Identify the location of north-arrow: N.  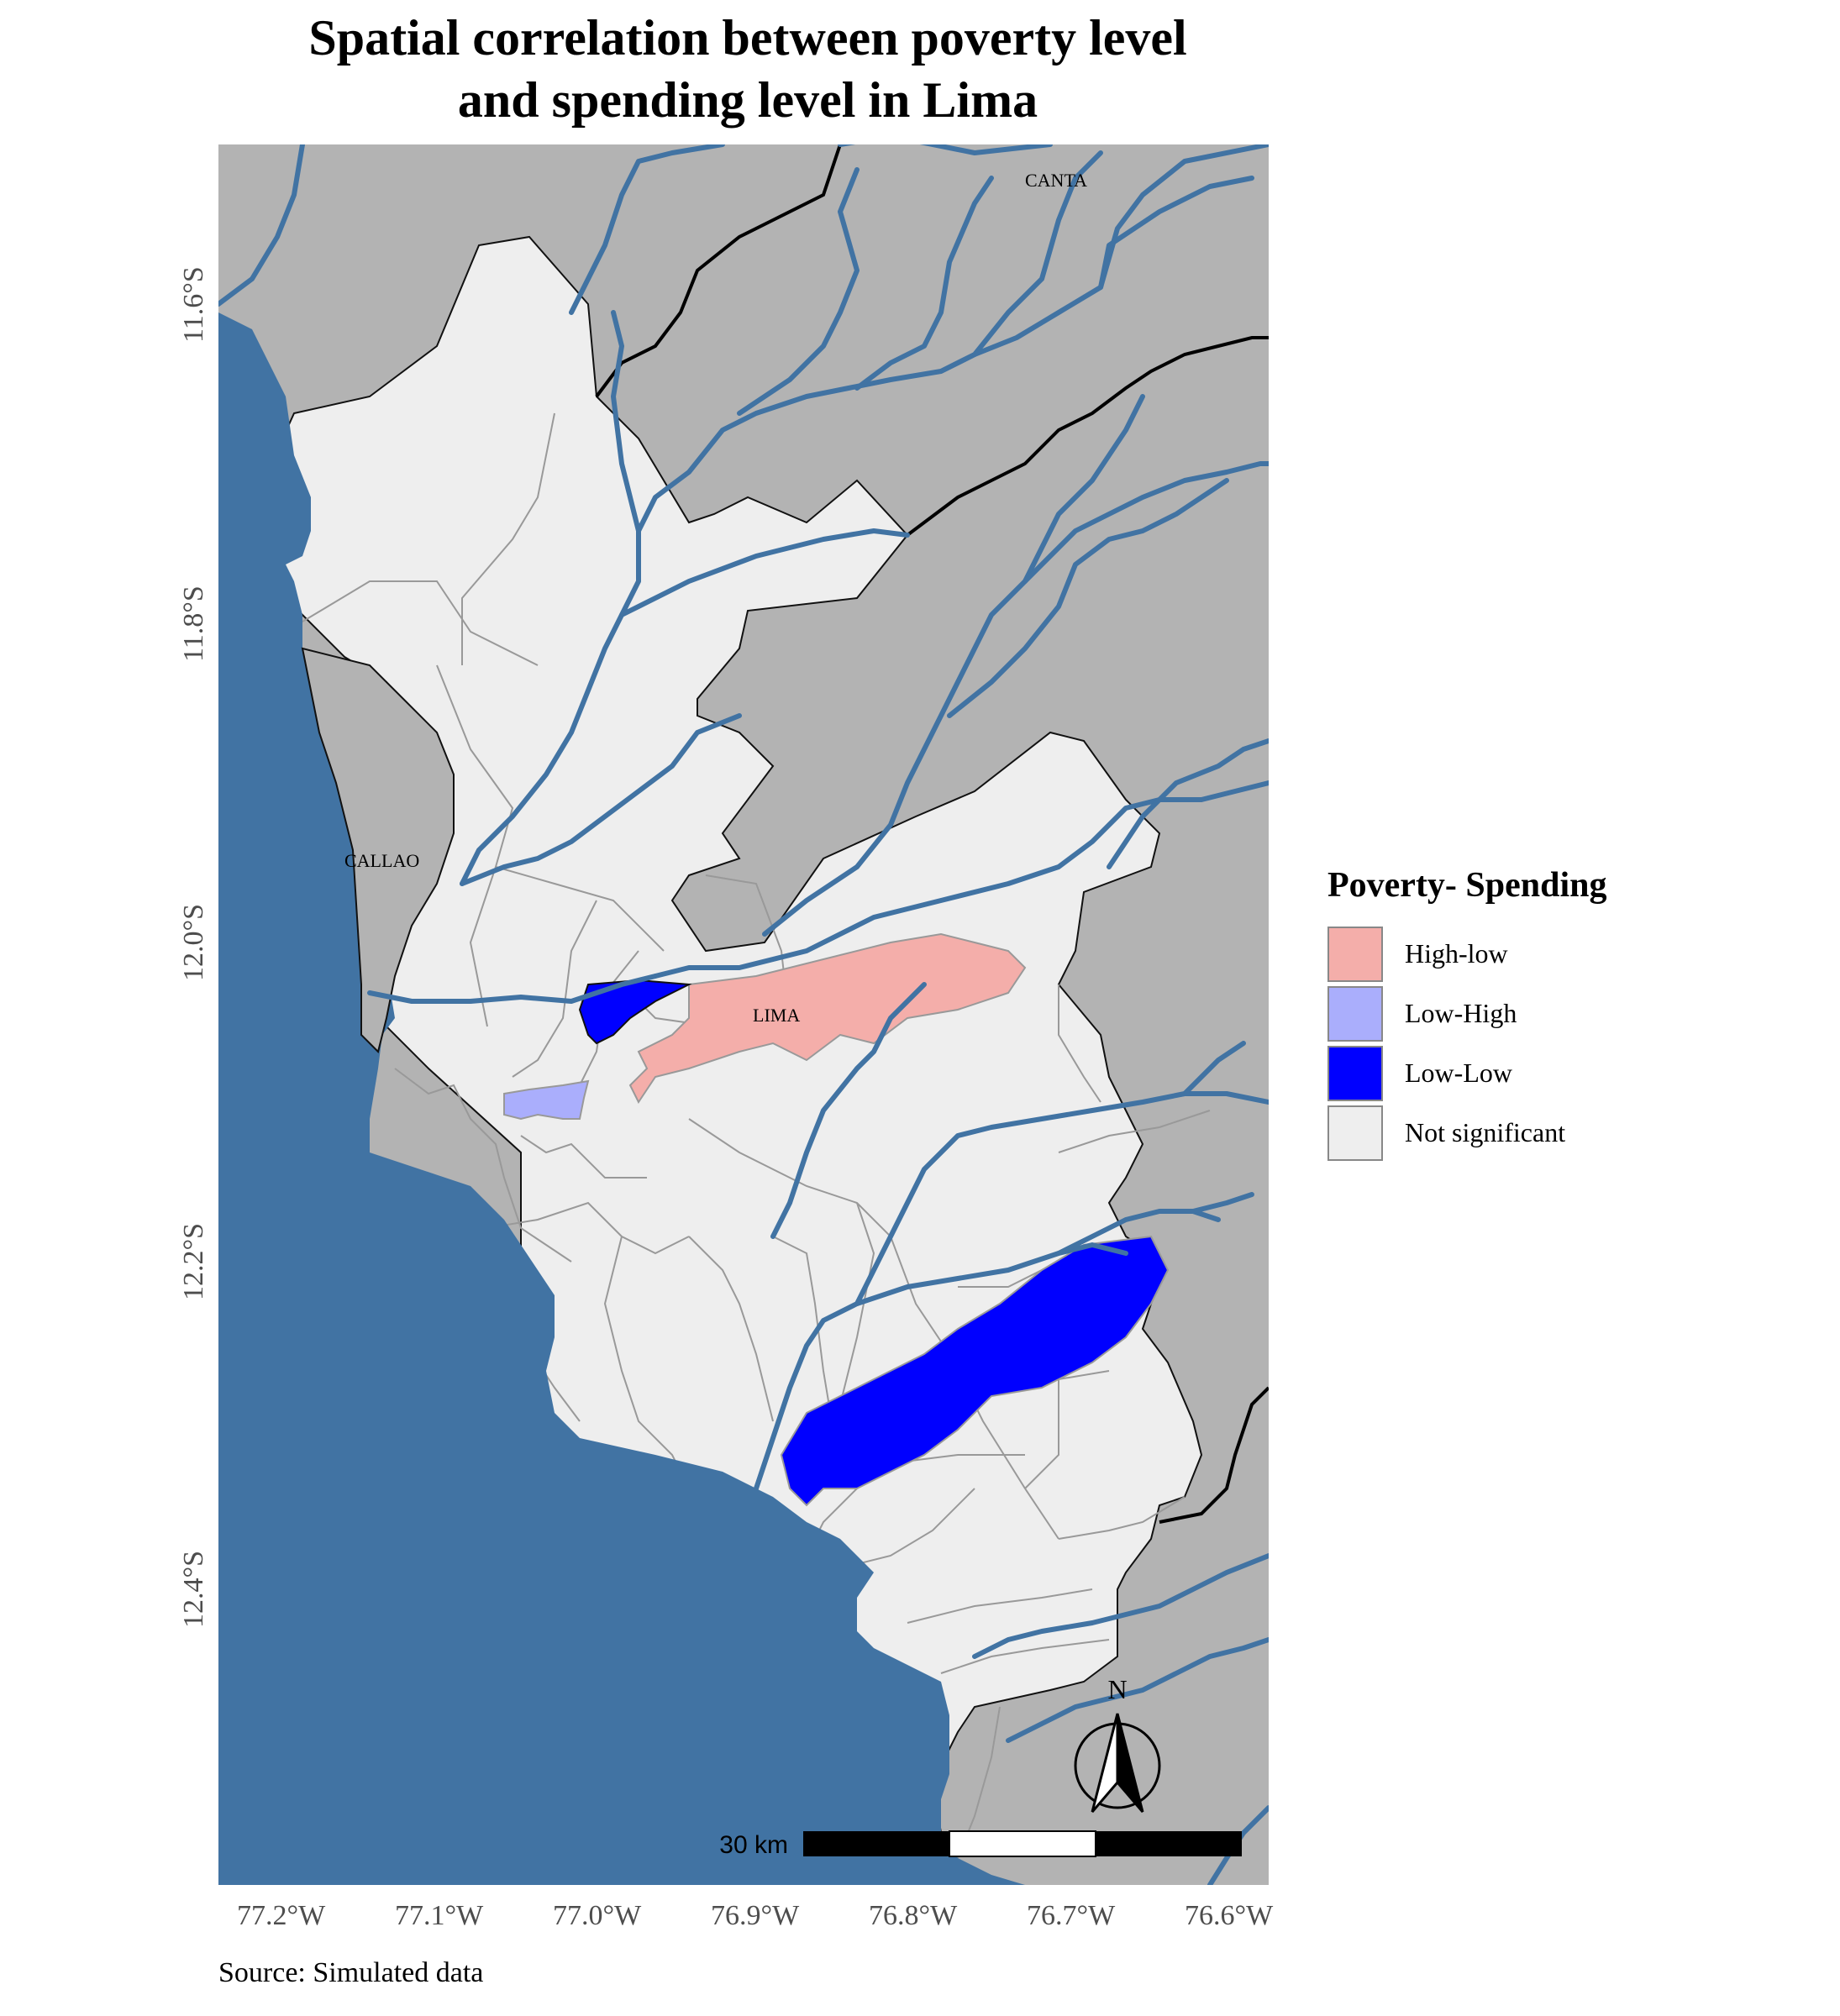
(1117, 1743).